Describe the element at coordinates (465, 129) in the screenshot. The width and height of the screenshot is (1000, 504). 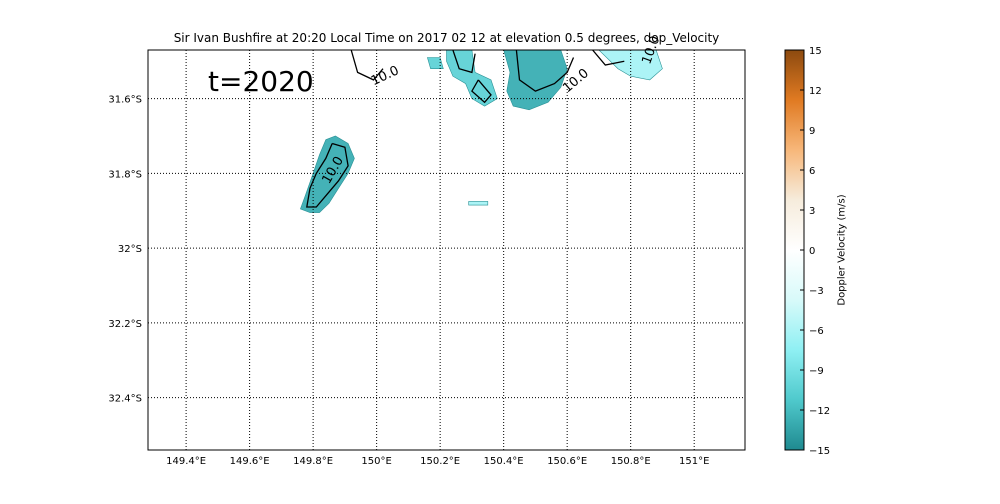
I see `contour-layer` at that location.